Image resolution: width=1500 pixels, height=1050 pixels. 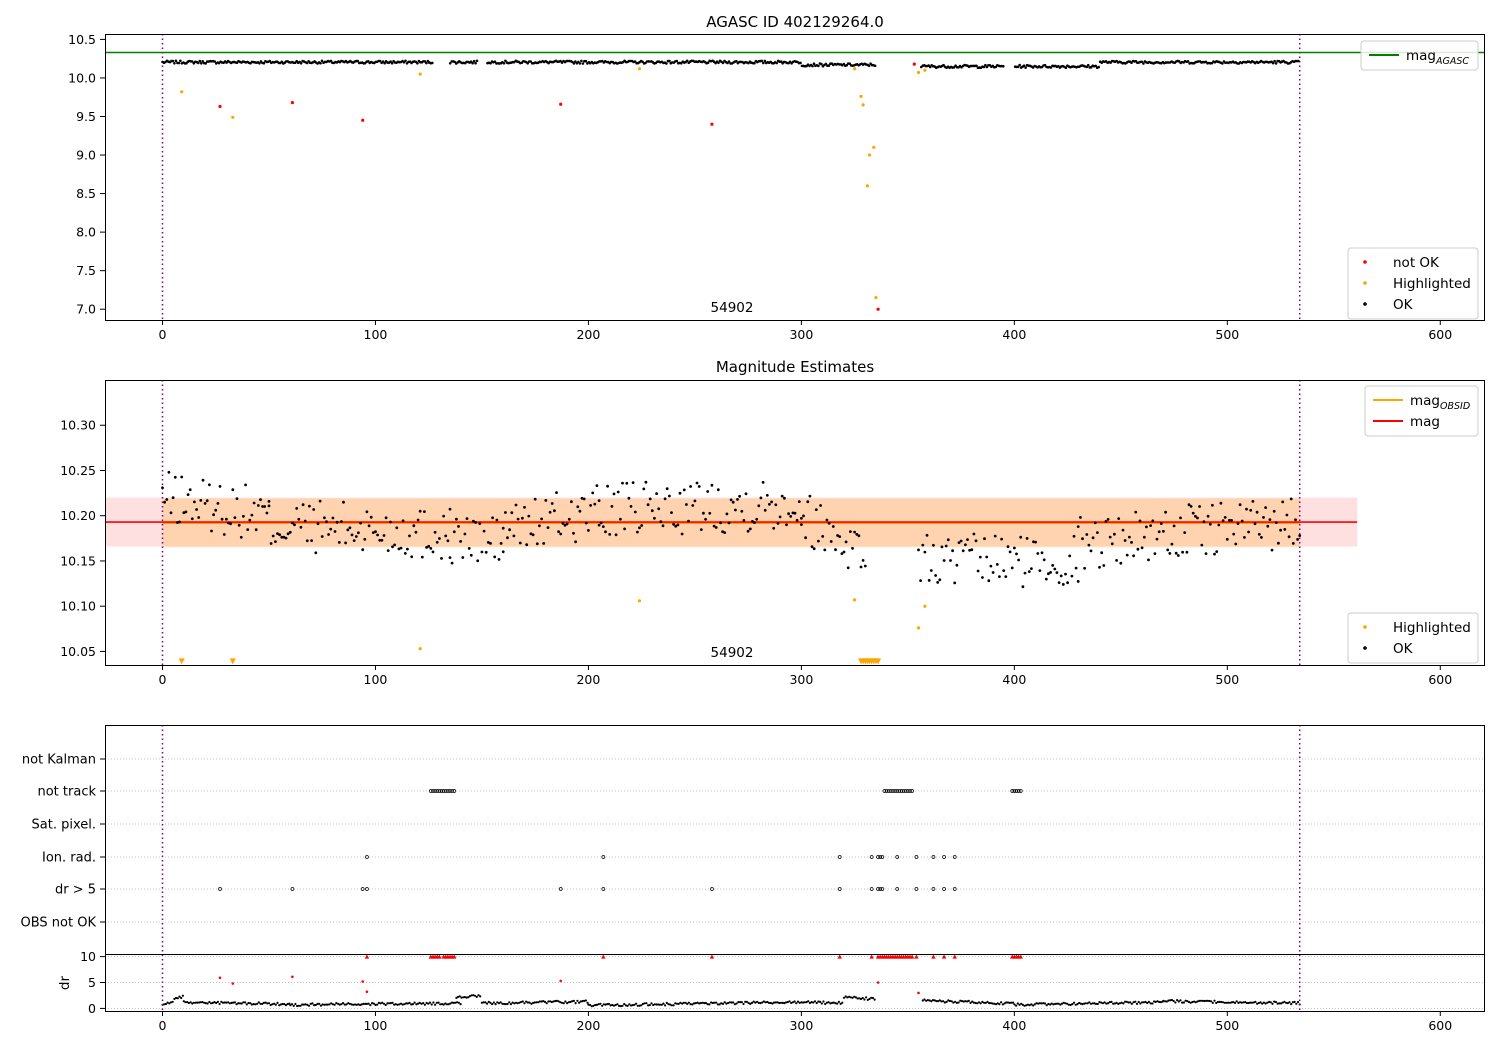 What do you see at coordinates (59, 760) in the screenshot?
I see `flag-row-label: not Kalman` at bounding box center [59, 760].